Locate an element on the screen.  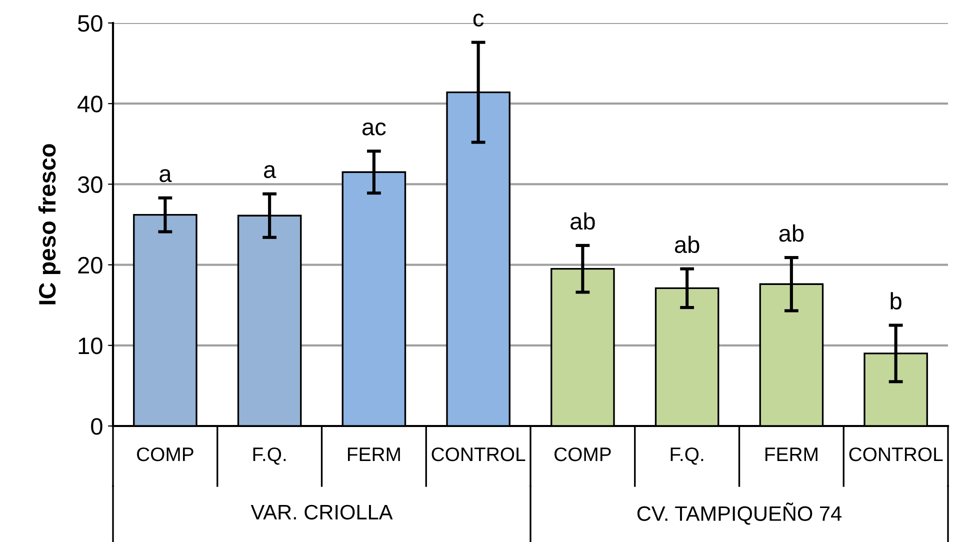
y-tick-label: 20 is located at coordinates (90, 265).